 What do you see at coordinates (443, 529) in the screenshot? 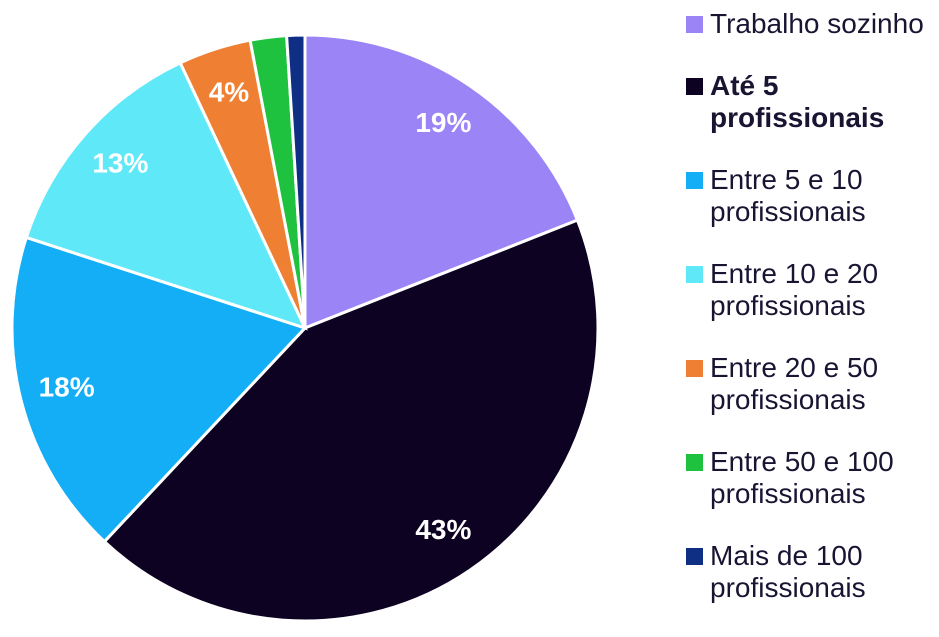
I see `data-label: 43%` at bounding box center [443, 529].